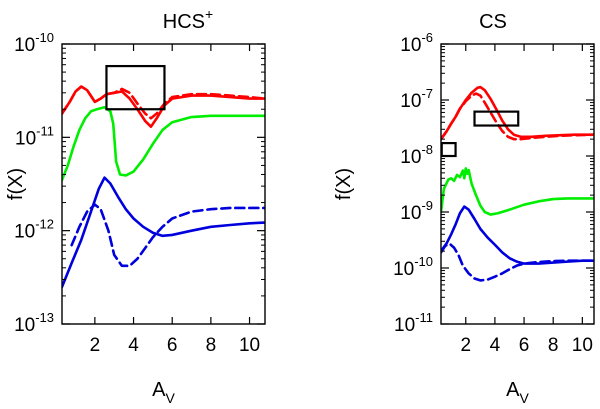  What do you see at coordinates (34, 136) in the screenshot?
I see `hcs-ytick-label-2: 10-11` at bounding box center [34, 136].